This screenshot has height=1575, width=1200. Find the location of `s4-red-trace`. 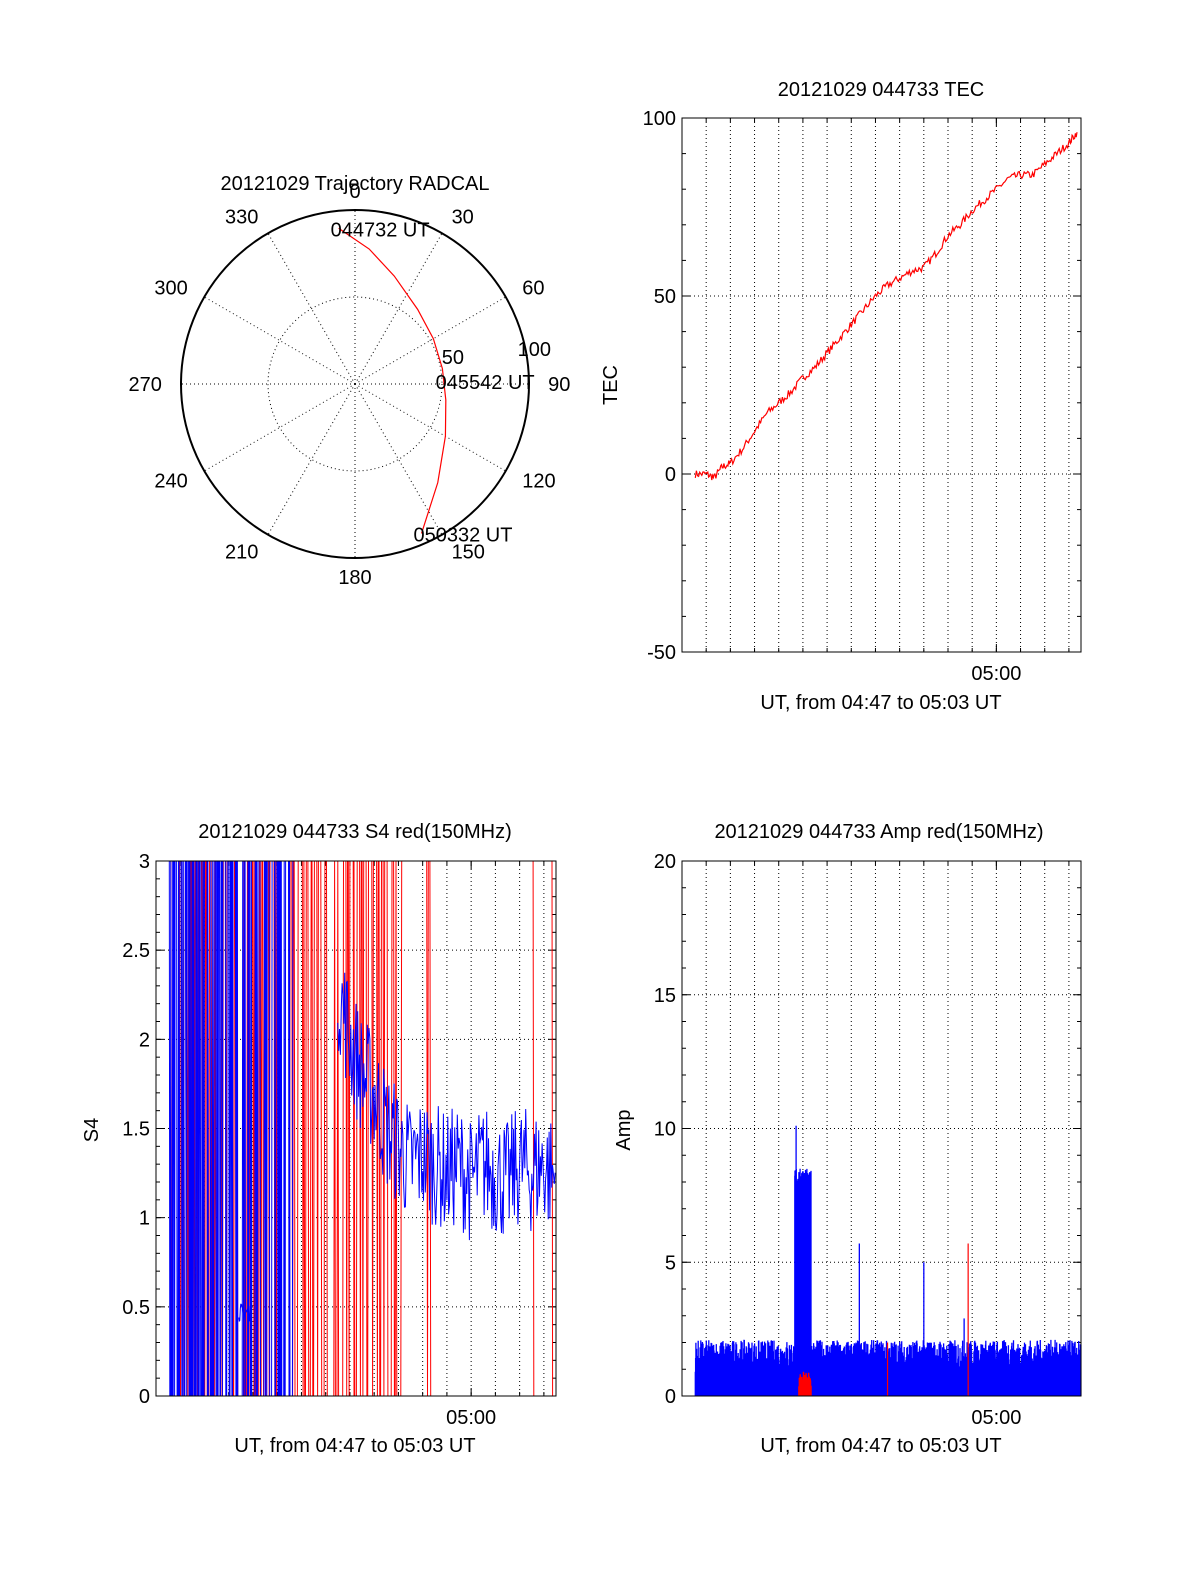

s4-red-trace is located at coordinates (378, 1128).